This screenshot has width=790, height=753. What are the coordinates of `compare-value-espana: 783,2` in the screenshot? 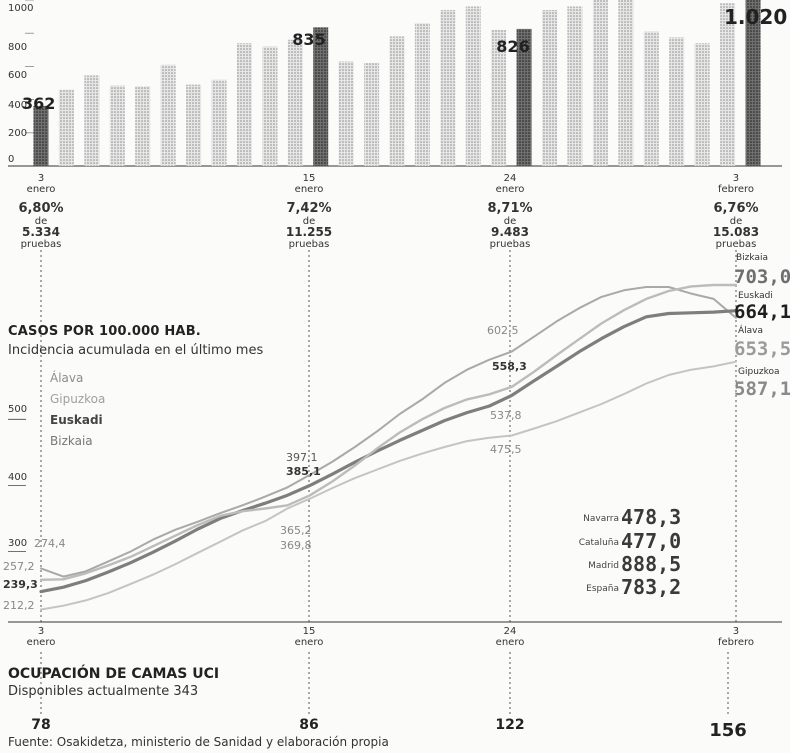 It's located at (651, 587).